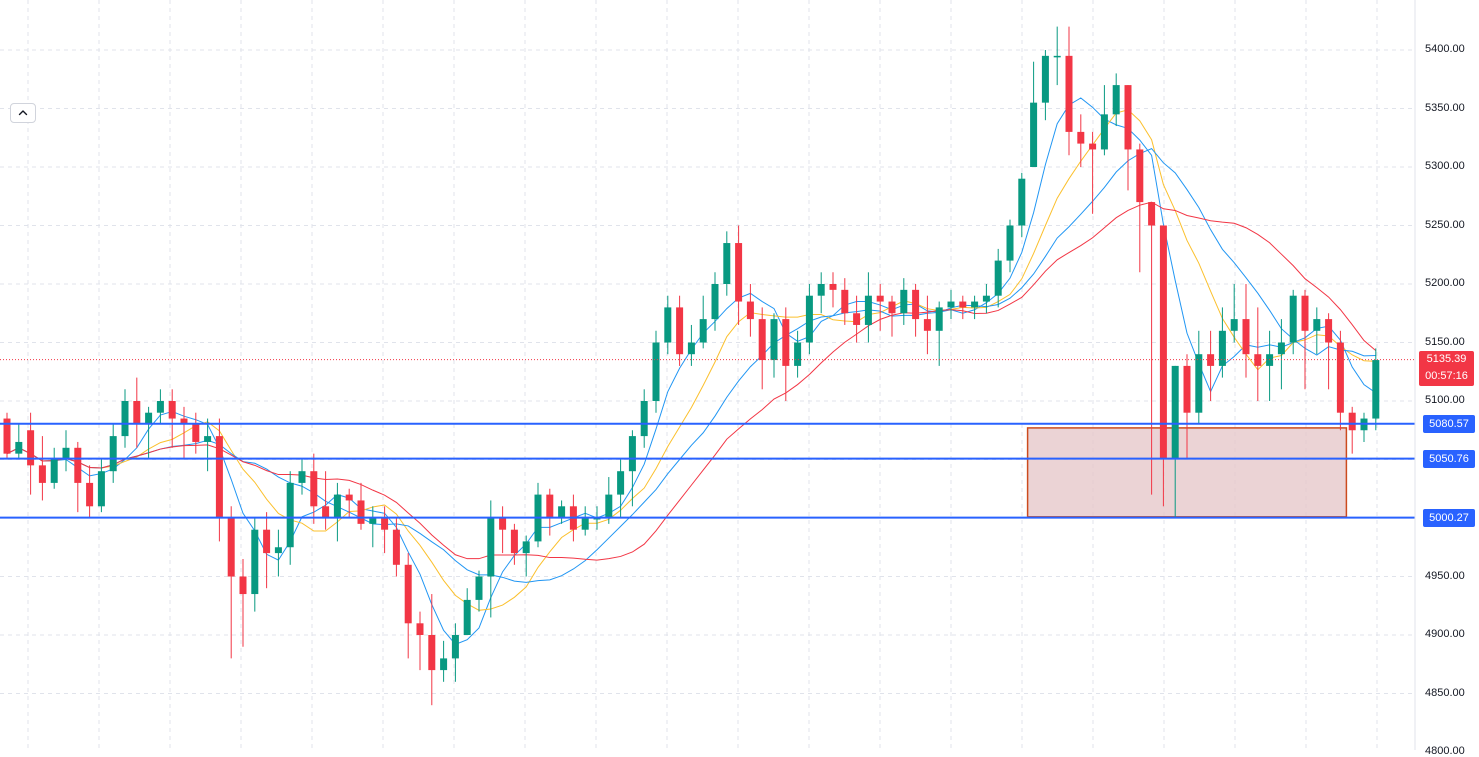  Describe the element at coordinates (1445, 166) in the screenshot. I see `price-tick-label: 5300.00` at that location.